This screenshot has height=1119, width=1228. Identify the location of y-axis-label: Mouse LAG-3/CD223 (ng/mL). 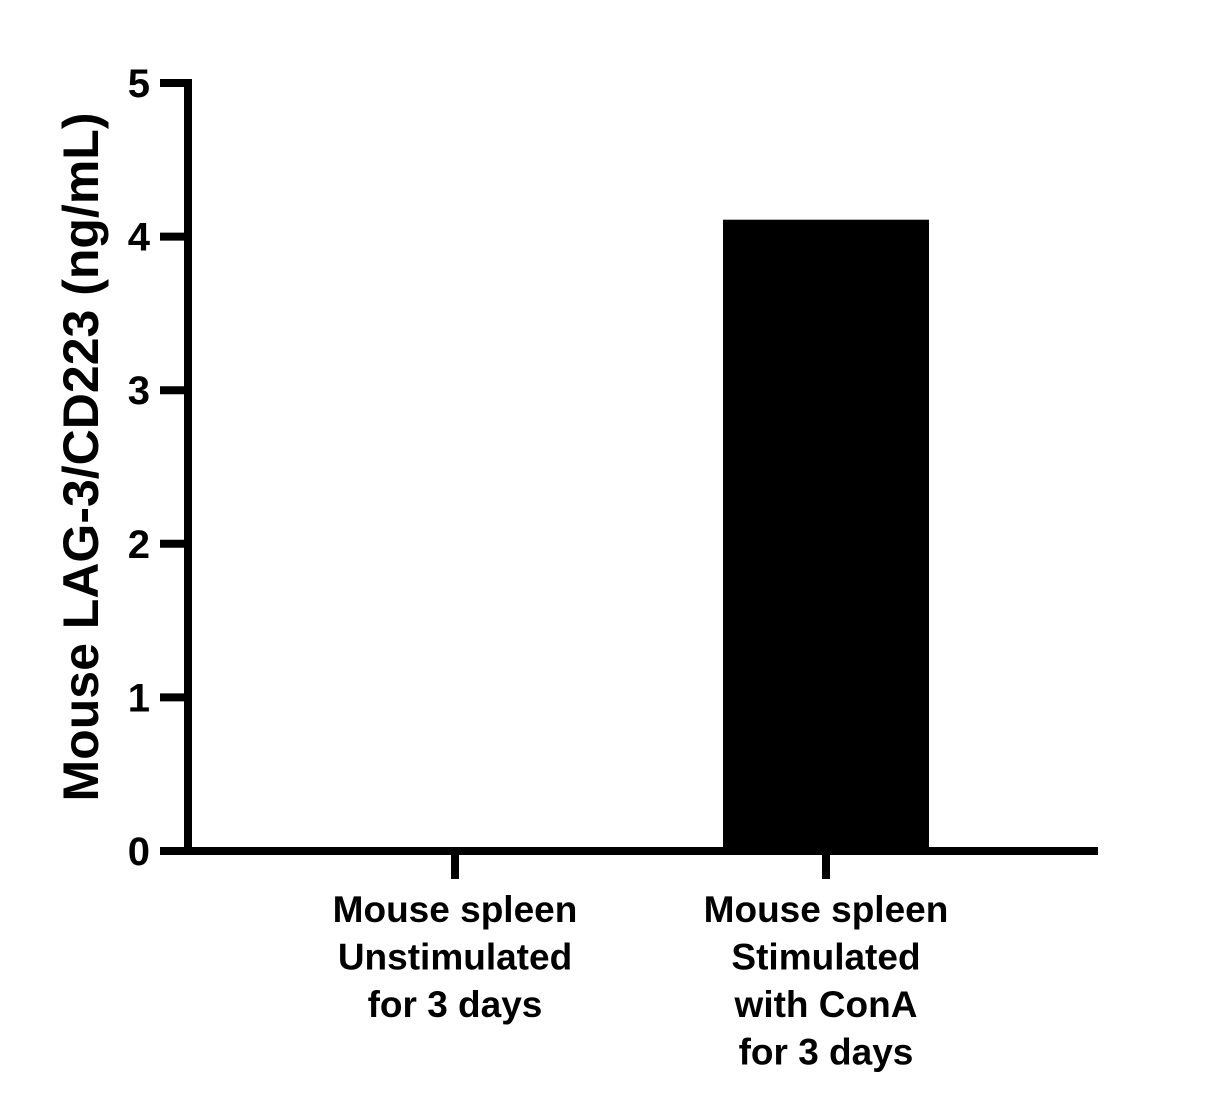
(81, 457).